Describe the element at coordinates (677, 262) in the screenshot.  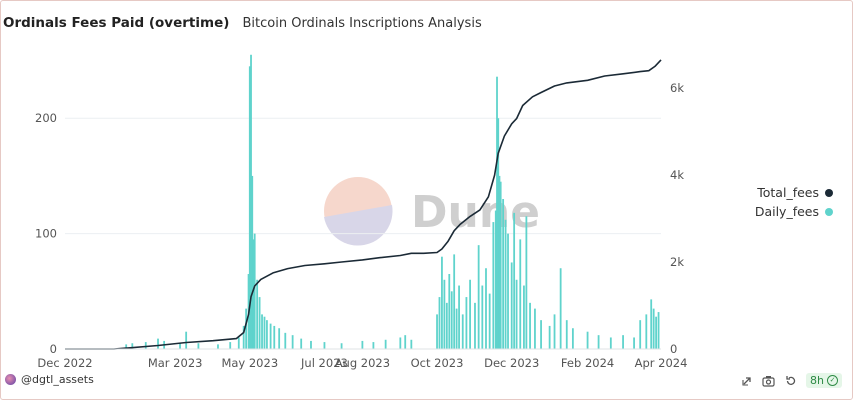
I see `y-right-tick-label: 2k` at that location.